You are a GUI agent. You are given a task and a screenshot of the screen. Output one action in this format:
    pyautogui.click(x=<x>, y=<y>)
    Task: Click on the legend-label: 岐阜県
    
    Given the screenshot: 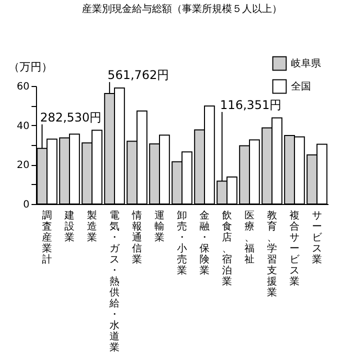 What is the action you would take?
    pyautogui.click(x=306, y=64)
    